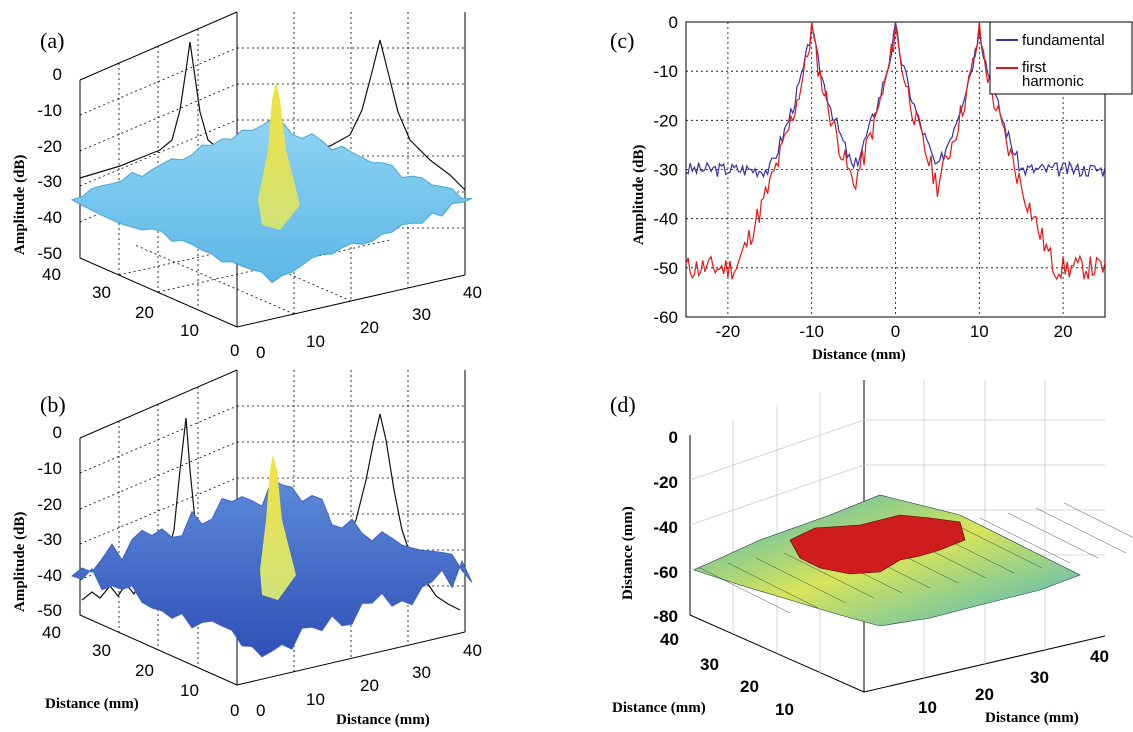  I want to click on z-axis-label-a: Amplitude (dB), so click(20, 205).